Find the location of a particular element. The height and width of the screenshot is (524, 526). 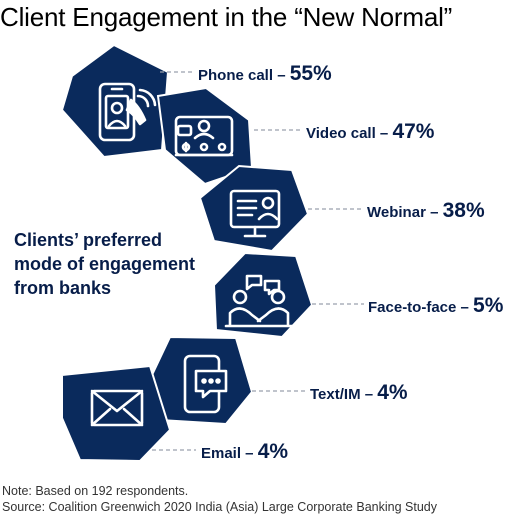

data-label: Face-to-face – 5% is located at coordinates (436, 305).